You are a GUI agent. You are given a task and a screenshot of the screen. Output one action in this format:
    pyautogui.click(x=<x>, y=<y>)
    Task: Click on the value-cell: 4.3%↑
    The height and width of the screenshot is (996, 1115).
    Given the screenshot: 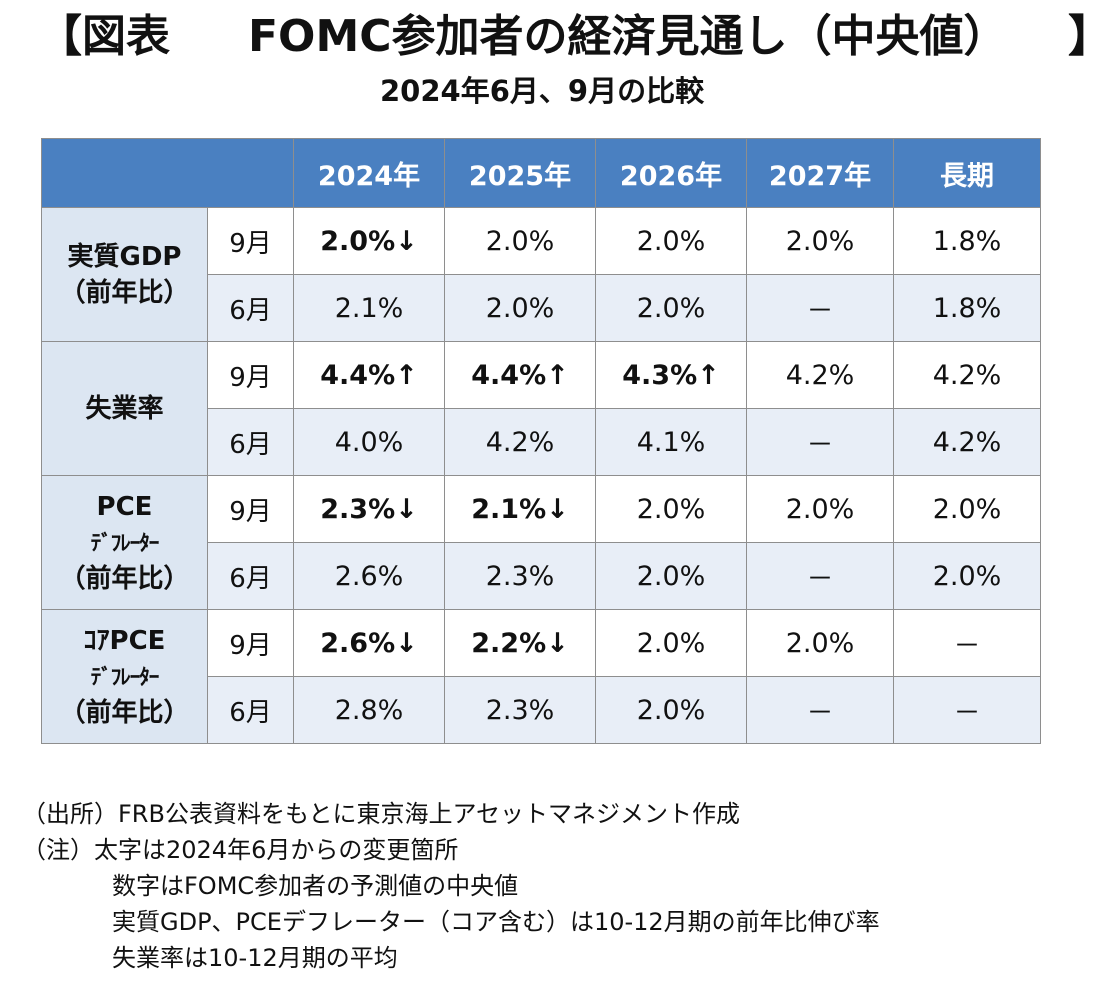 What is the action you would take?
    pyautogui.click(x=671, y=375)
    